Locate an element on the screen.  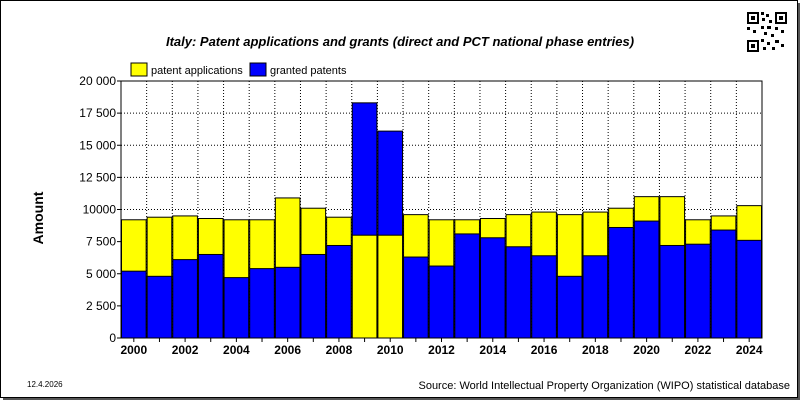
date-stamp: 12.4.2026 is located at coordinates (45, 384).